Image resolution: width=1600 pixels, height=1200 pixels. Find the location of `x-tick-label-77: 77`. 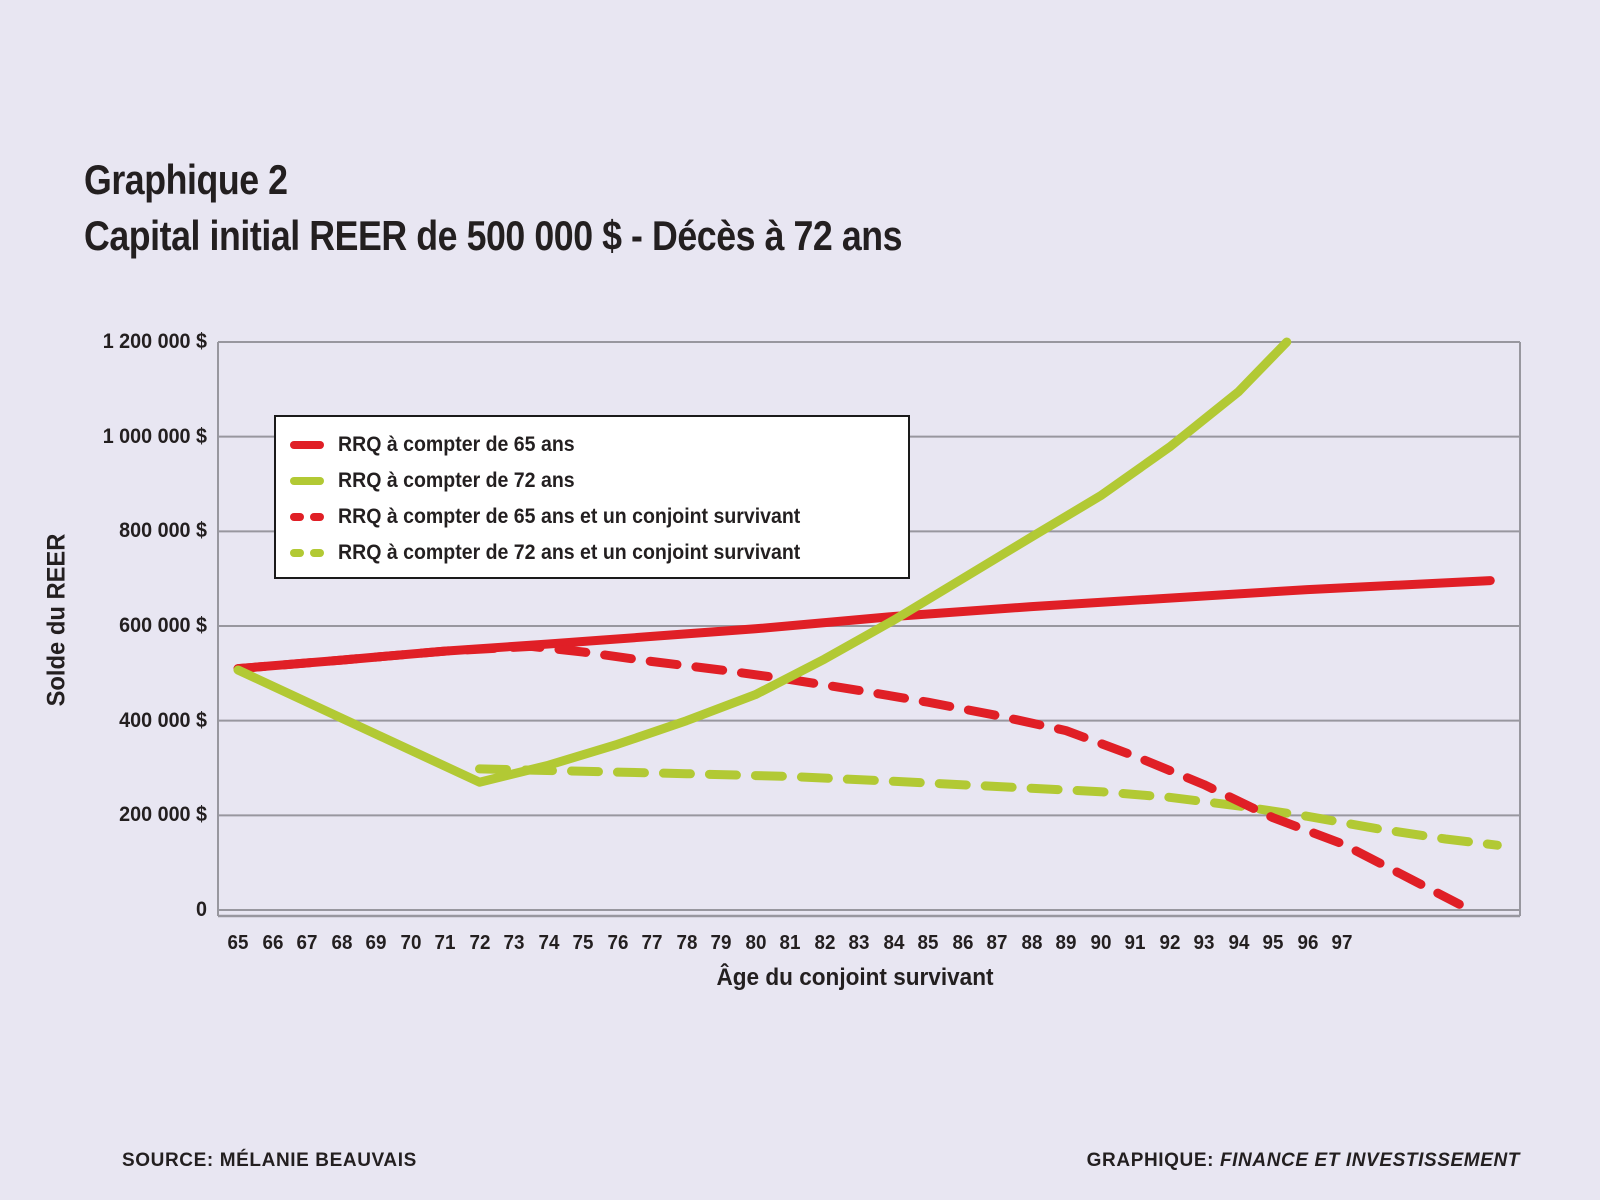

x-tick-label-77: 77 is located at coordinates (652, 943).